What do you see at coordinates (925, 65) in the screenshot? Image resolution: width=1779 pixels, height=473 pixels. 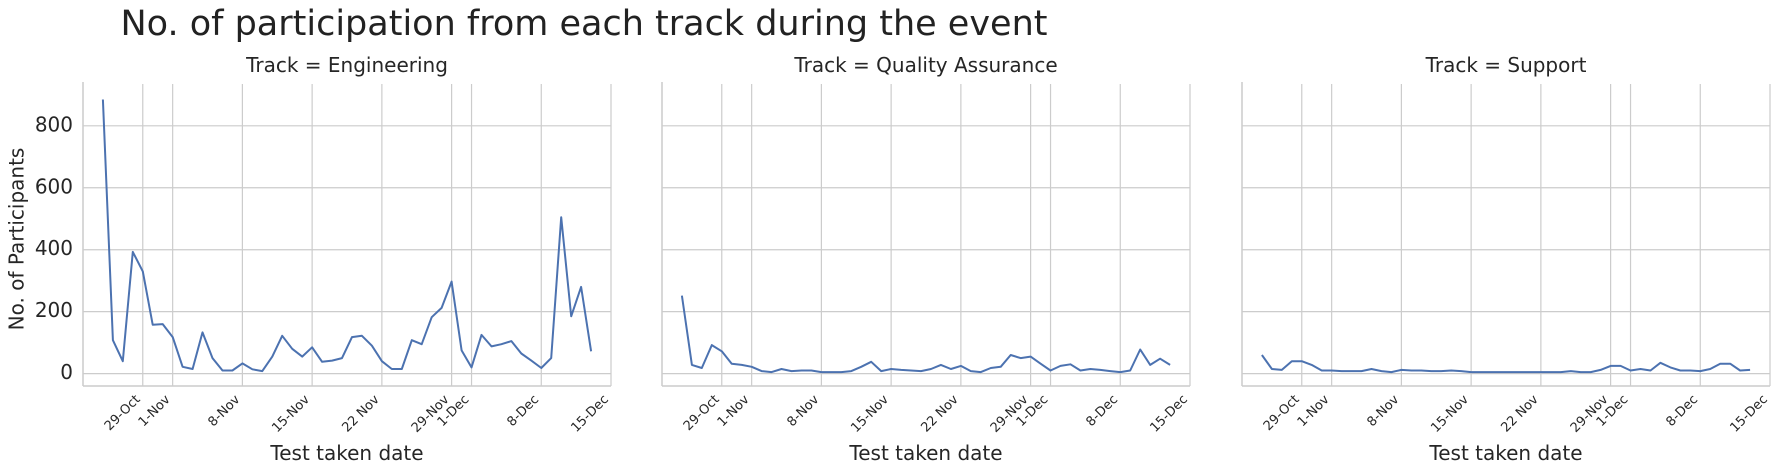 I see `panel-title: Track = Quality Assurance` at bounding box center [925, 65].